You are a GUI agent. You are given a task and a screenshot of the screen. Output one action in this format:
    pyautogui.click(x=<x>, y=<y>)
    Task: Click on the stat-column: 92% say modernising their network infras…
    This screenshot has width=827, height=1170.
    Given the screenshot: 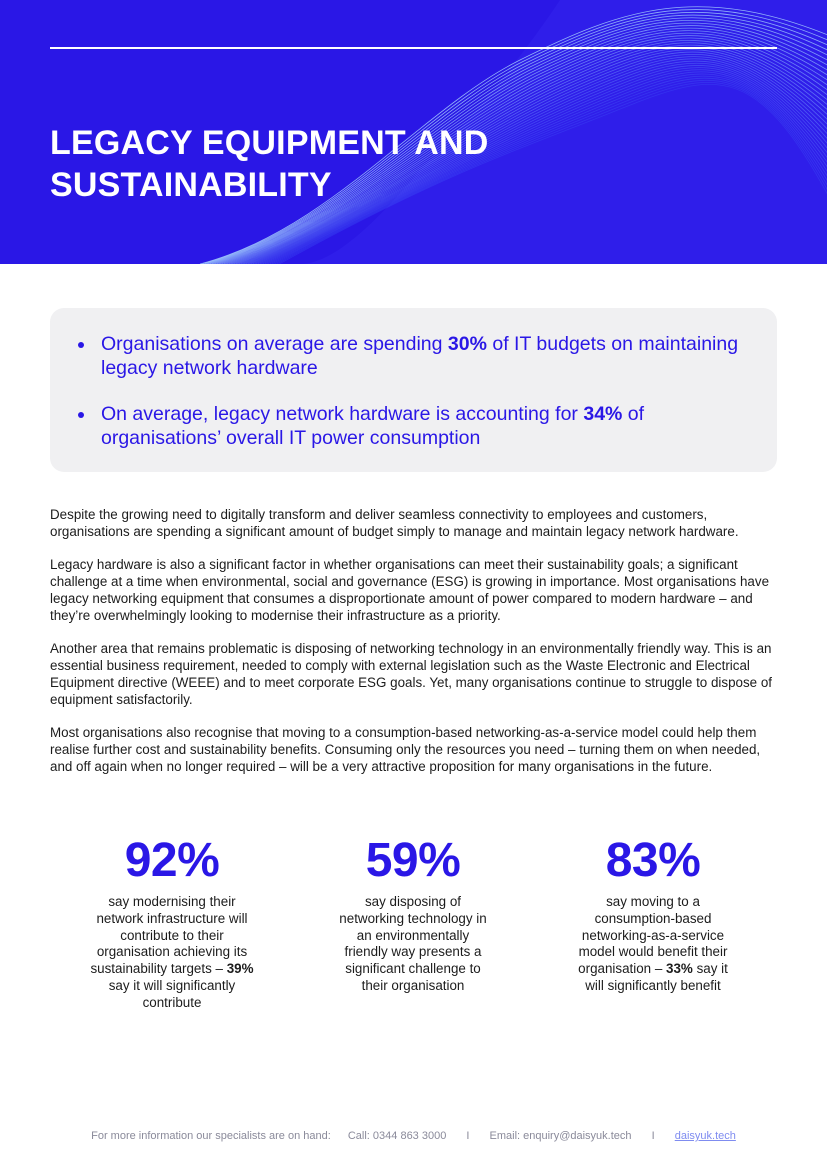 What is the action you would take?
    pyautogui.click(x=172, y=924)
    